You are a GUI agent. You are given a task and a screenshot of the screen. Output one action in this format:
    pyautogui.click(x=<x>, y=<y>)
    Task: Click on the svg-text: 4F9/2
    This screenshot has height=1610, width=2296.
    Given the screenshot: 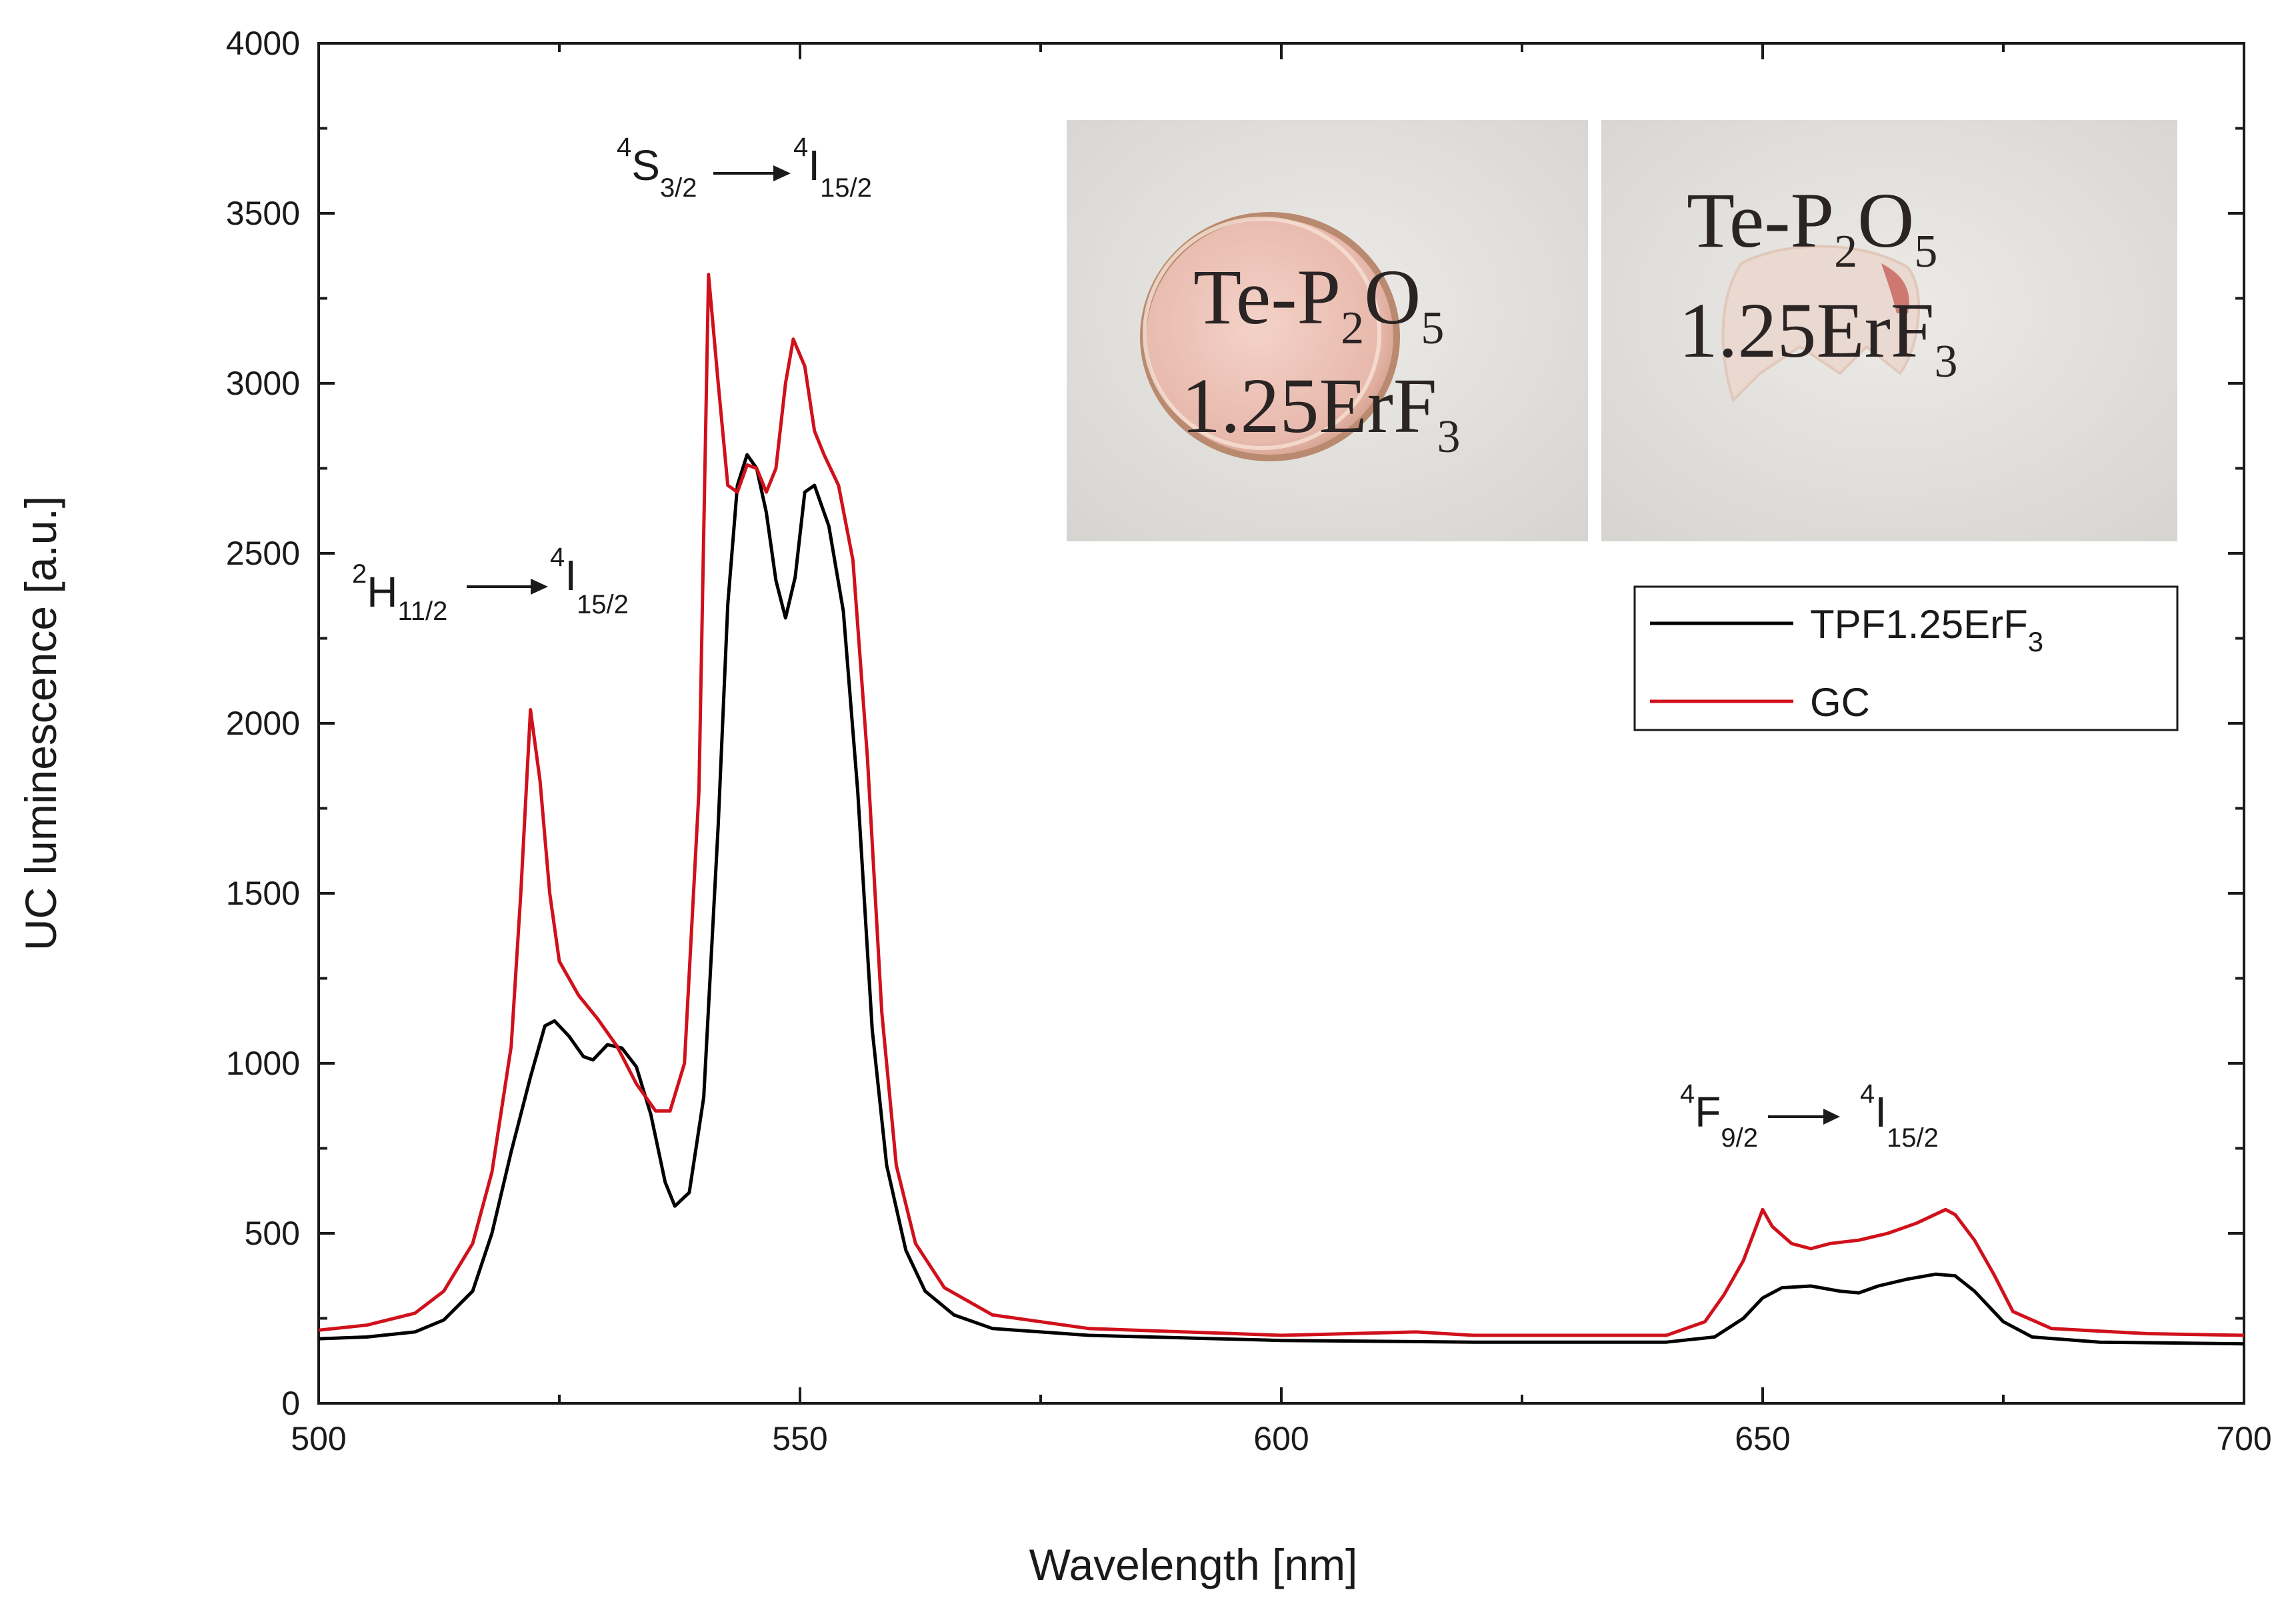 What is the action you would take?
    pyautogui.click(x=1719, y=1116)
    